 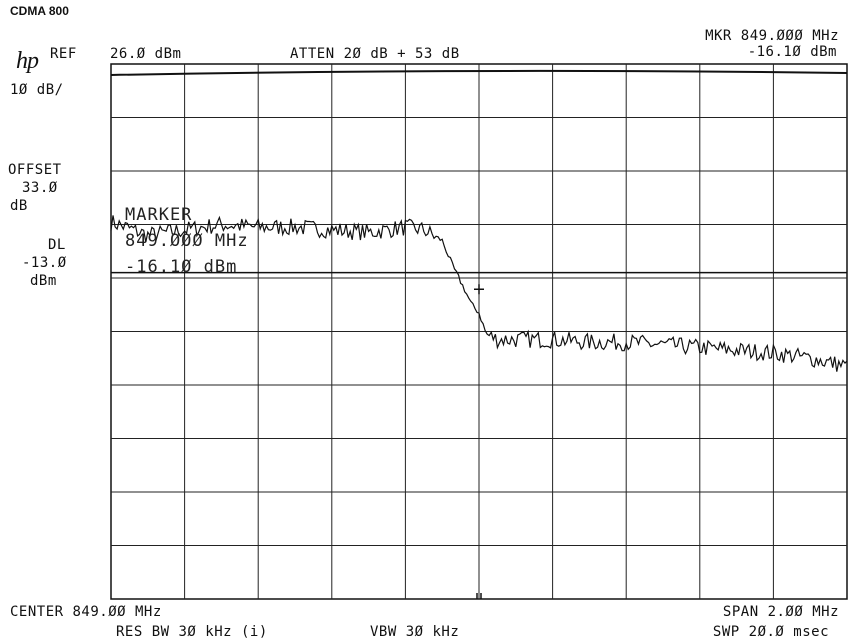 I want to click on video-bandwidth: VBW 3Ø kHz, so click(x=415, y=632).